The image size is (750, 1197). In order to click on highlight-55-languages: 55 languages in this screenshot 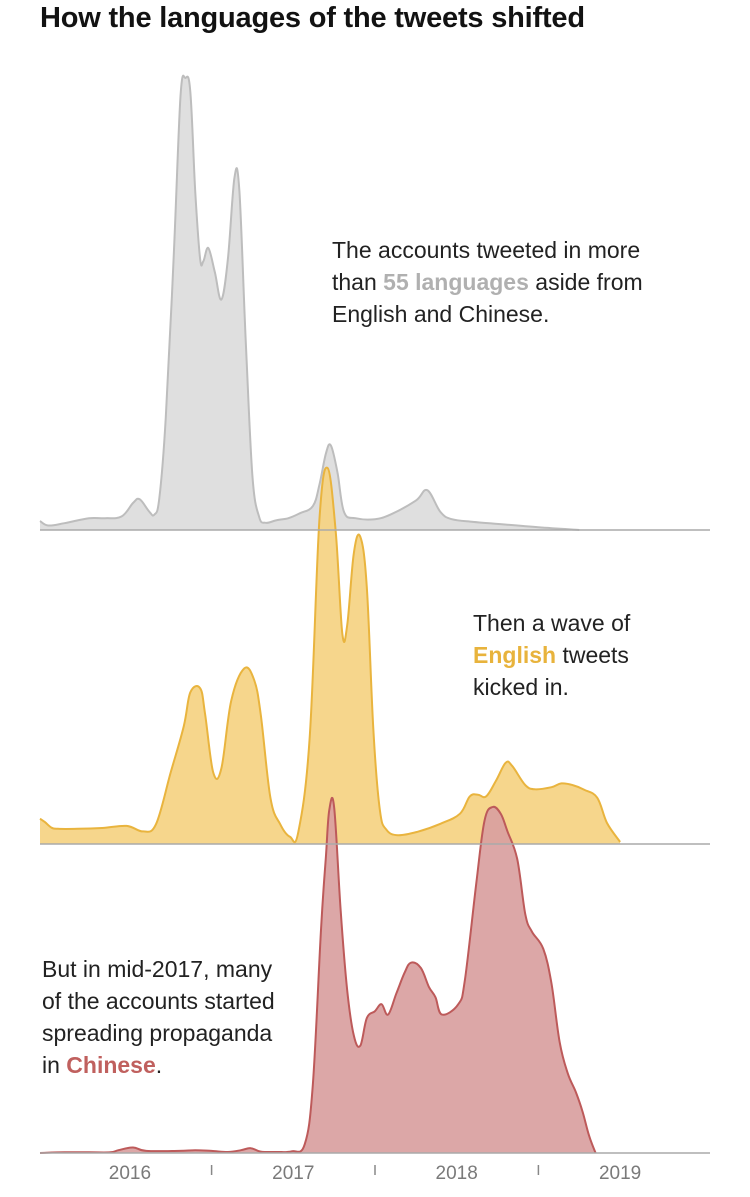, I will do `click(456, 282)`.